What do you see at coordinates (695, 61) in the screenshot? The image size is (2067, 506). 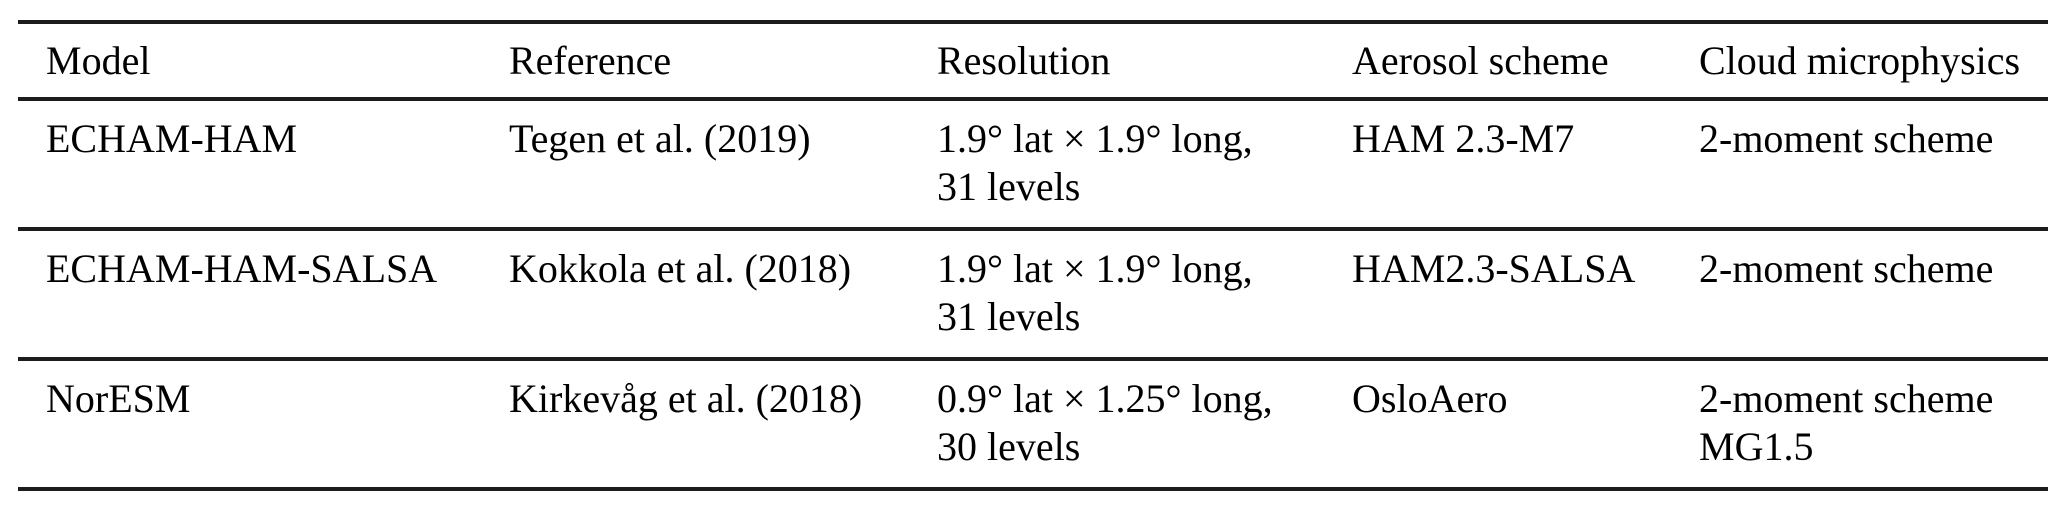 I see `column-header-reference: Reference` at bounding box center [695, 61].